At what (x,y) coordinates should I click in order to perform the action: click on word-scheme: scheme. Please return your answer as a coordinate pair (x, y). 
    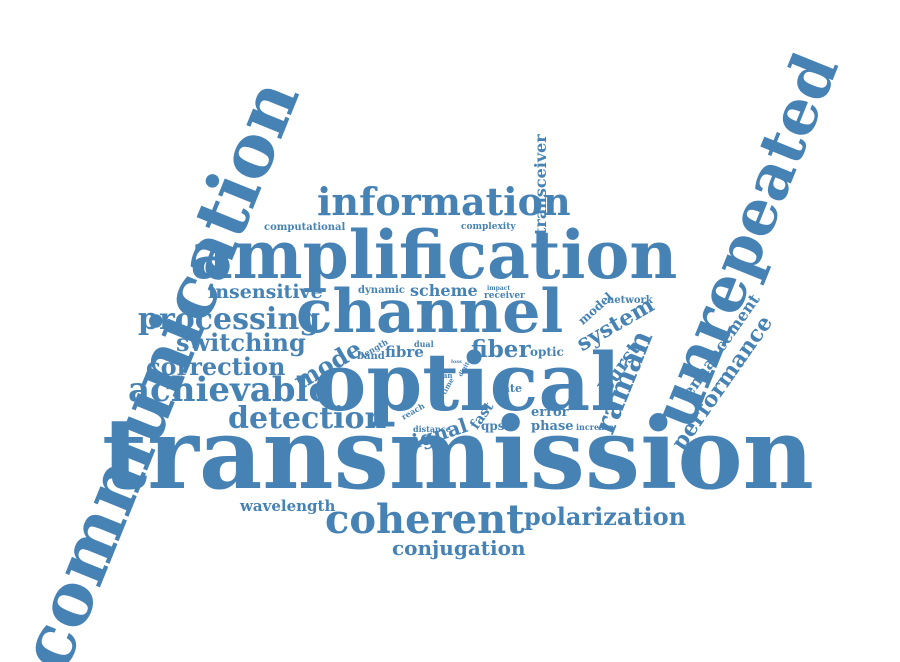
    Looking at the image, I should click on (444, 290).